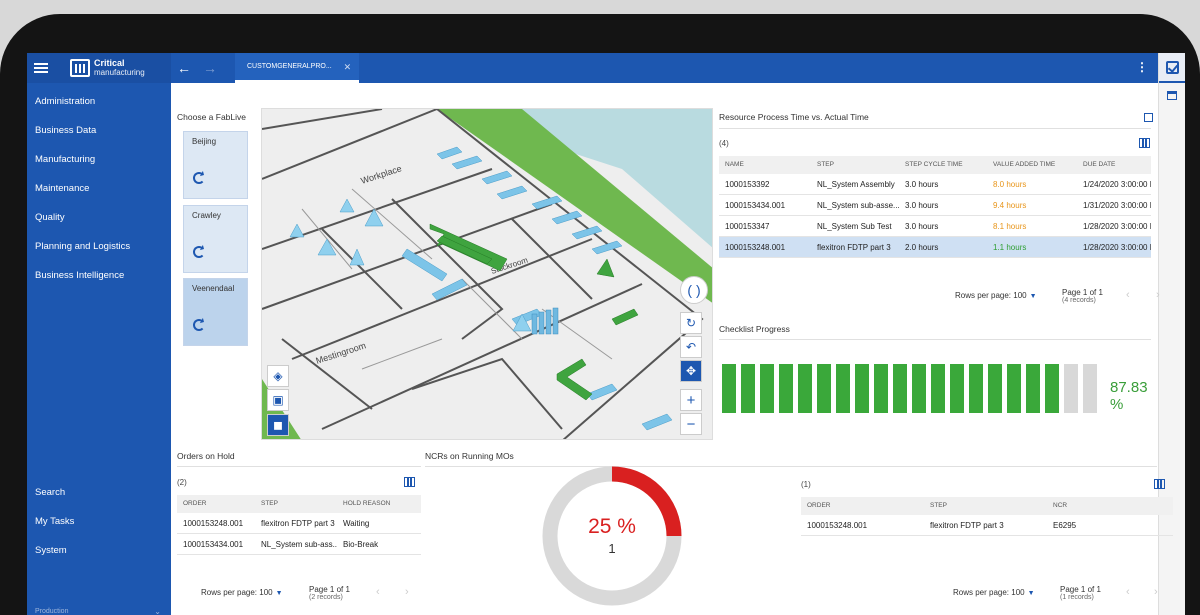  What do you see at coordinates (278, 425) in the screenshot?
I see `map-3d-view-button: ◼` at bounding box center [278, 425].